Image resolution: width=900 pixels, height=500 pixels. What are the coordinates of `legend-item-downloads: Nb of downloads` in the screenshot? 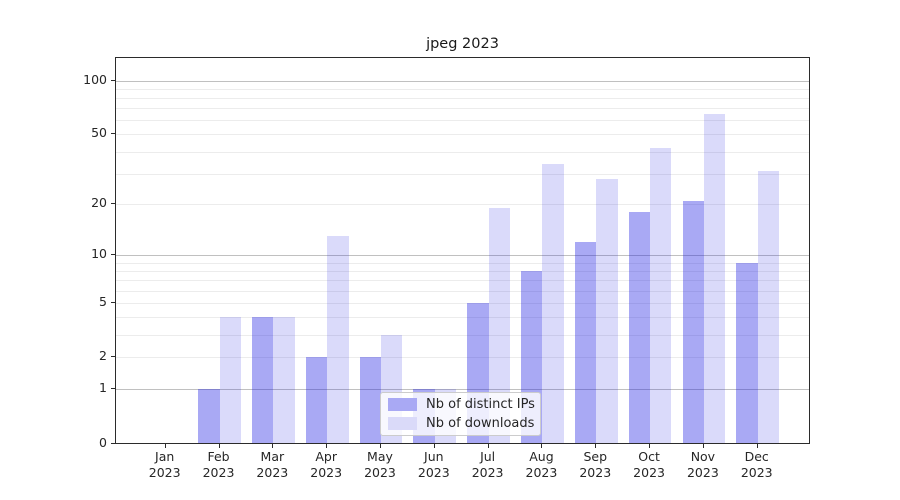 It's located at (461, 423).